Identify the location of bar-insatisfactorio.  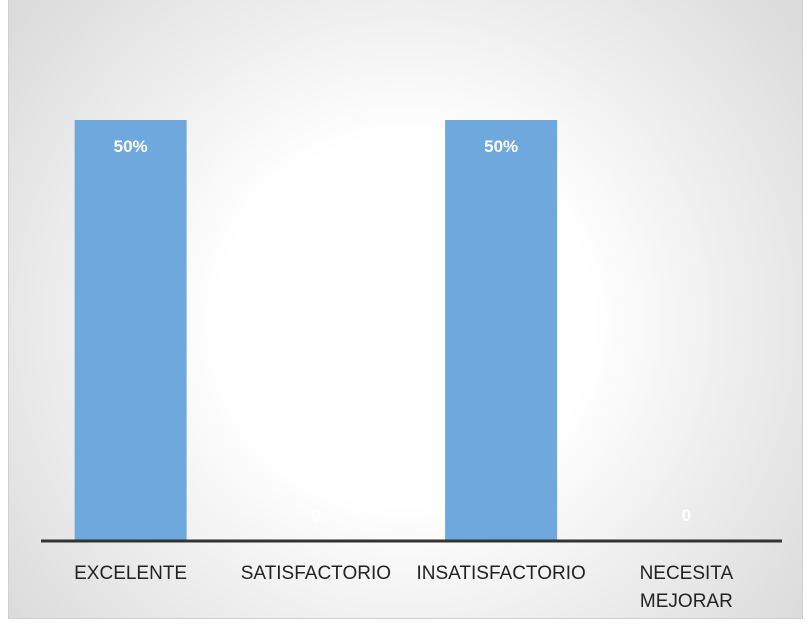
(501, 330).